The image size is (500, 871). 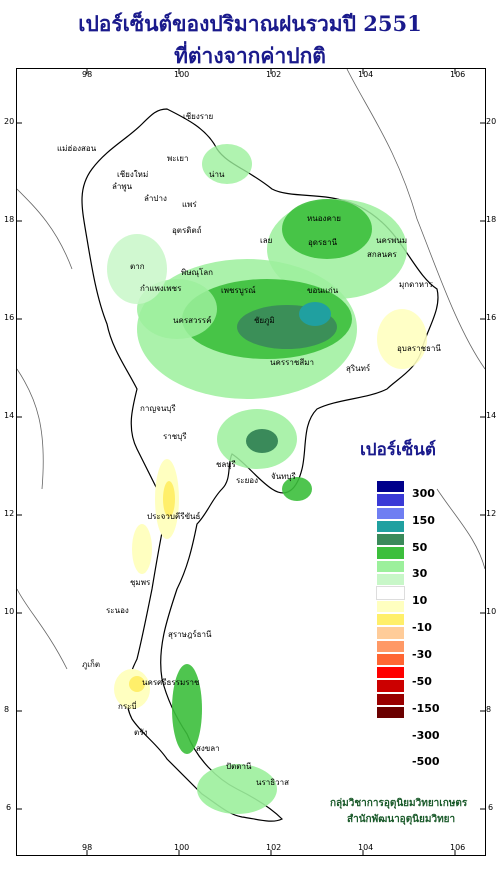 What do you see at coordinates (422, 654) in the screenshot?
I see `legend-label: -30` at bounding box center [422, 654].